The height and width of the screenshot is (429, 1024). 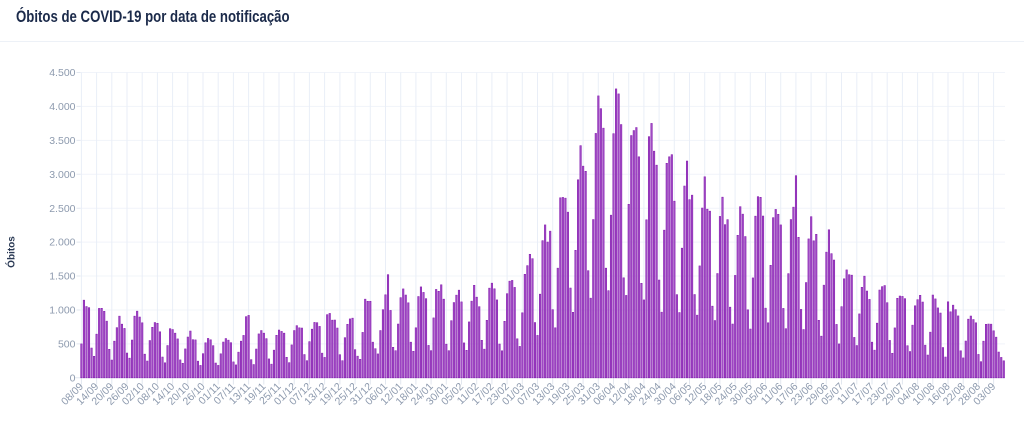 I want to click on svg-text: 0, so click(x=73, y=378).